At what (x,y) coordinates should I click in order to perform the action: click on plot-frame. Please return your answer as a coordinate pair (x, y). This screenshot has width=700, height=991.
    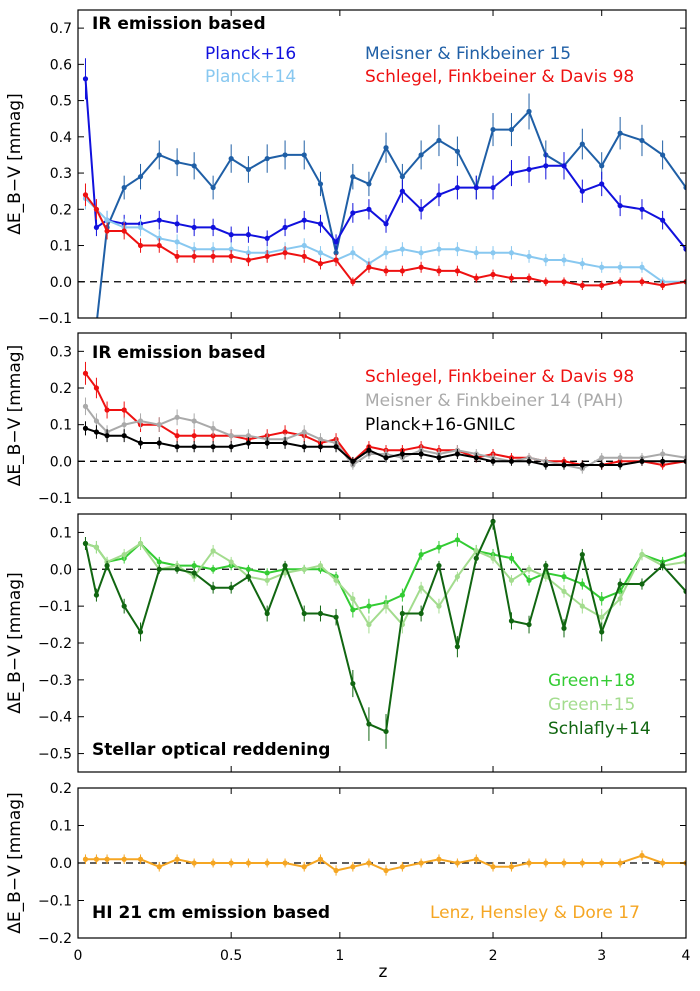
    Looking at the image, I should click on (382, 415).